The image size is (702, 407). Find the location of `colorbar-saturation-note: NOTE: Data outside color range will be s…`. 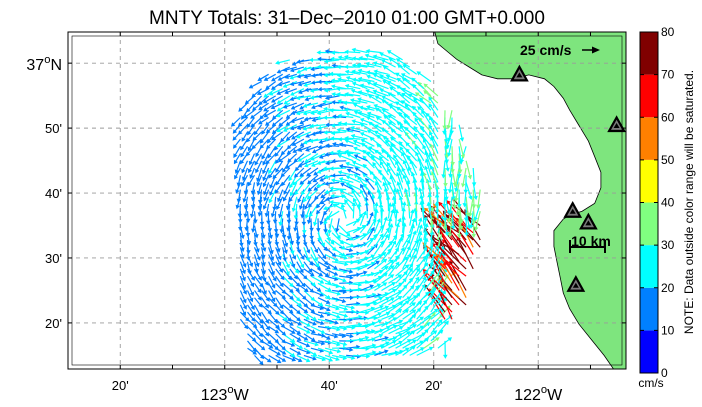

colorbar-saturation-note: NOTE: Data outside color range will be s… is located at coordinates (689, 202).